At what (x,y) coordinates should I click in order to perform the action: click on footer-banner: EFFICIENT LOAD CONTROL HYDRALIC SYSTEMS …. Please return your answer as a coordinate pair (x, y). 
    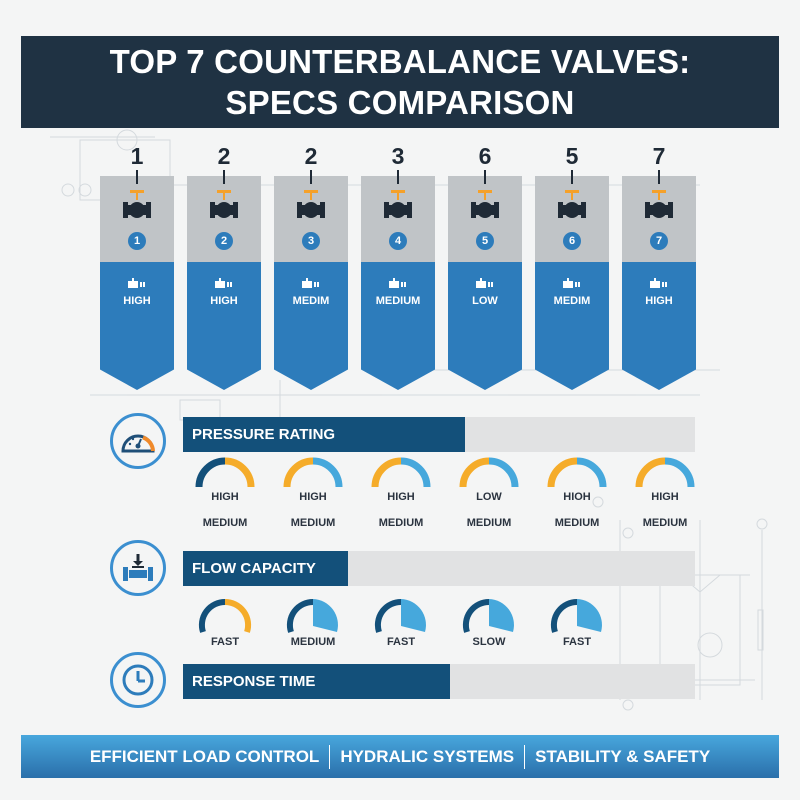
    Looking at the image, I should click on (400, 756).